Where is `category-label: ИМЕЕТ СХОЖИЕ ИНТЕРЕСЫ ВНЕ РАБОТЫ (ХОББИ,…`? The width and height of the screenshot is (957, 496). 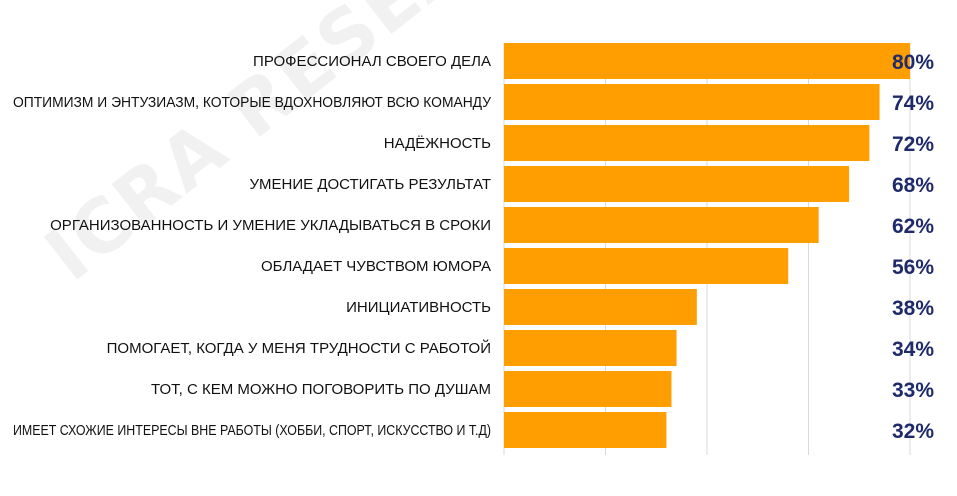 category-label: ИМЕЕТ СХОЖИЕ ИНТЕРЕСЫ ВНЕ РАБОТЫ (ХОББИ,… is located at coordinates (252, 430).